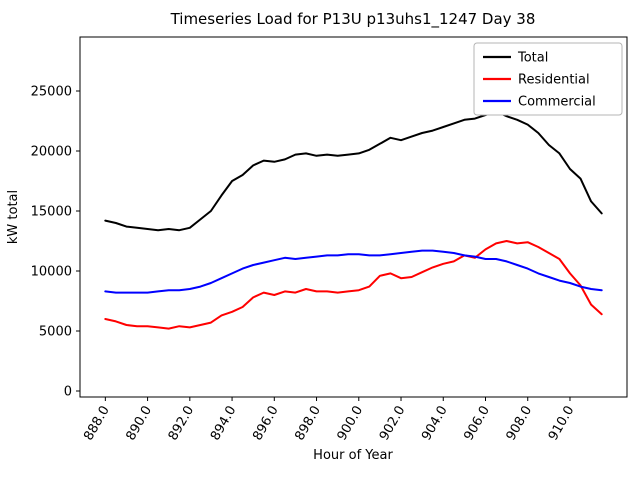 The height and width of the screenshot is (480, 640). I want to click on series-line-commercial, so click(353, 271).